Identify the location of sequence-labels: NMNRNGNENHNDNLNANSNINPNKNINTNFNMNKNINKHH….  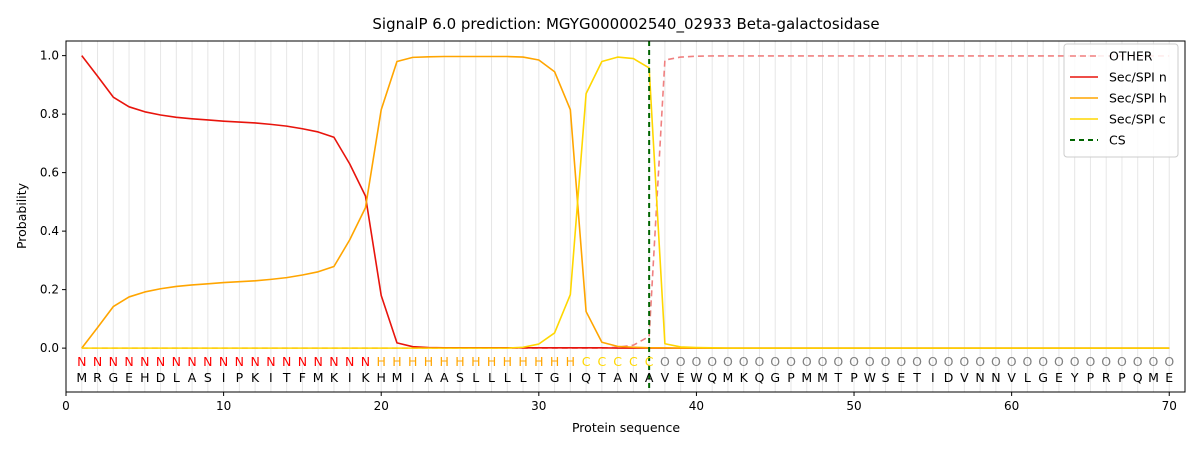
(625, 369).